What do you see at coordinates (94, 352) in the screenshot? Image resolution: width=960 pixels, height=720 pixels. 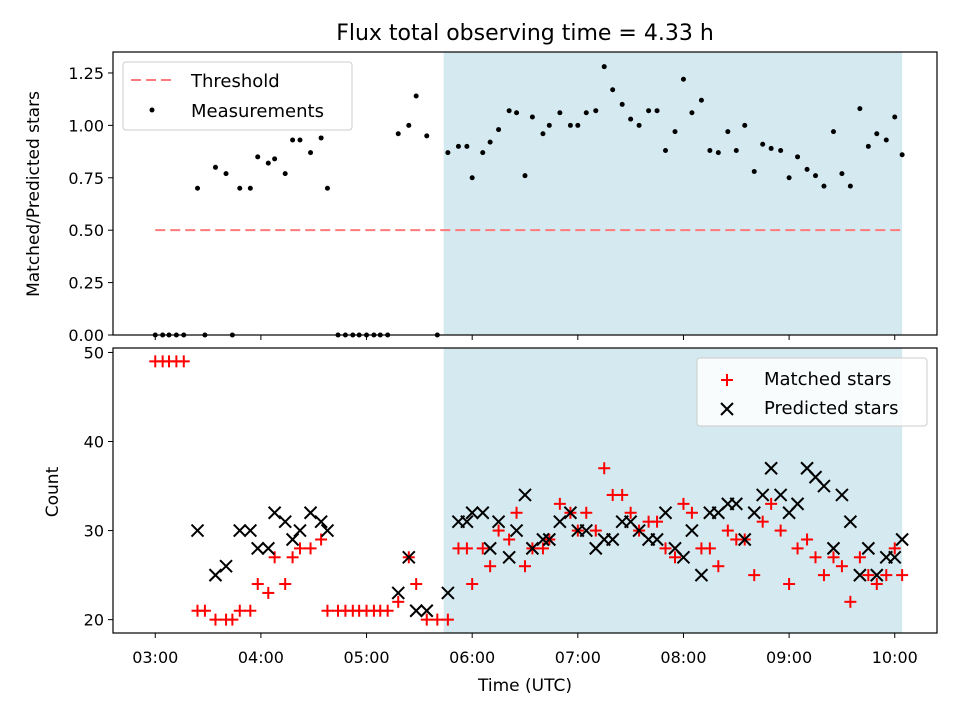 I see `y-tick-label: 50` at bounding box center [94, 352].